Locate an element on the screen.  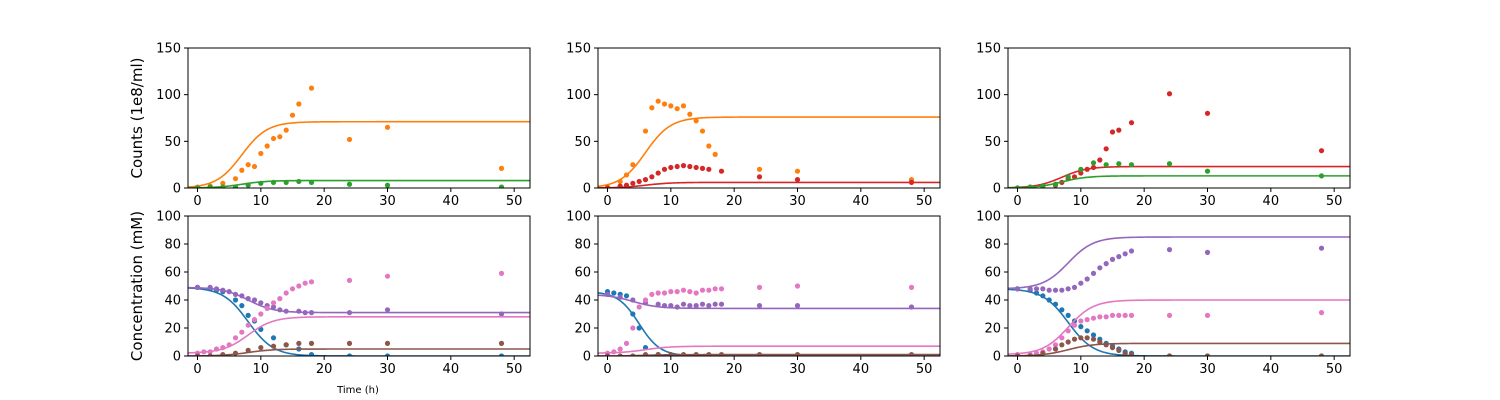
x-tick-label: 0 is located at coordinates (607, 201).